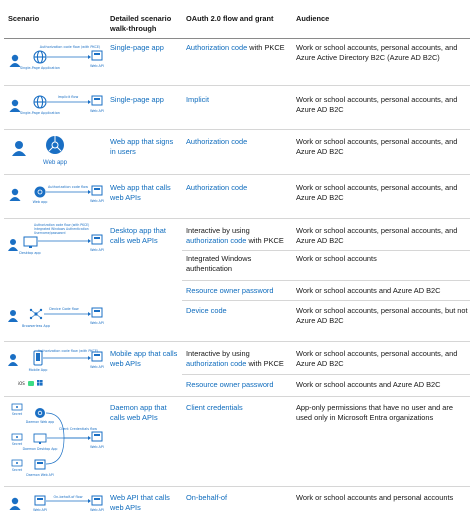  Describe the element at coordinates (40, 151) in the screenshot. I see `web-signin-diagram: Web app` at that location.